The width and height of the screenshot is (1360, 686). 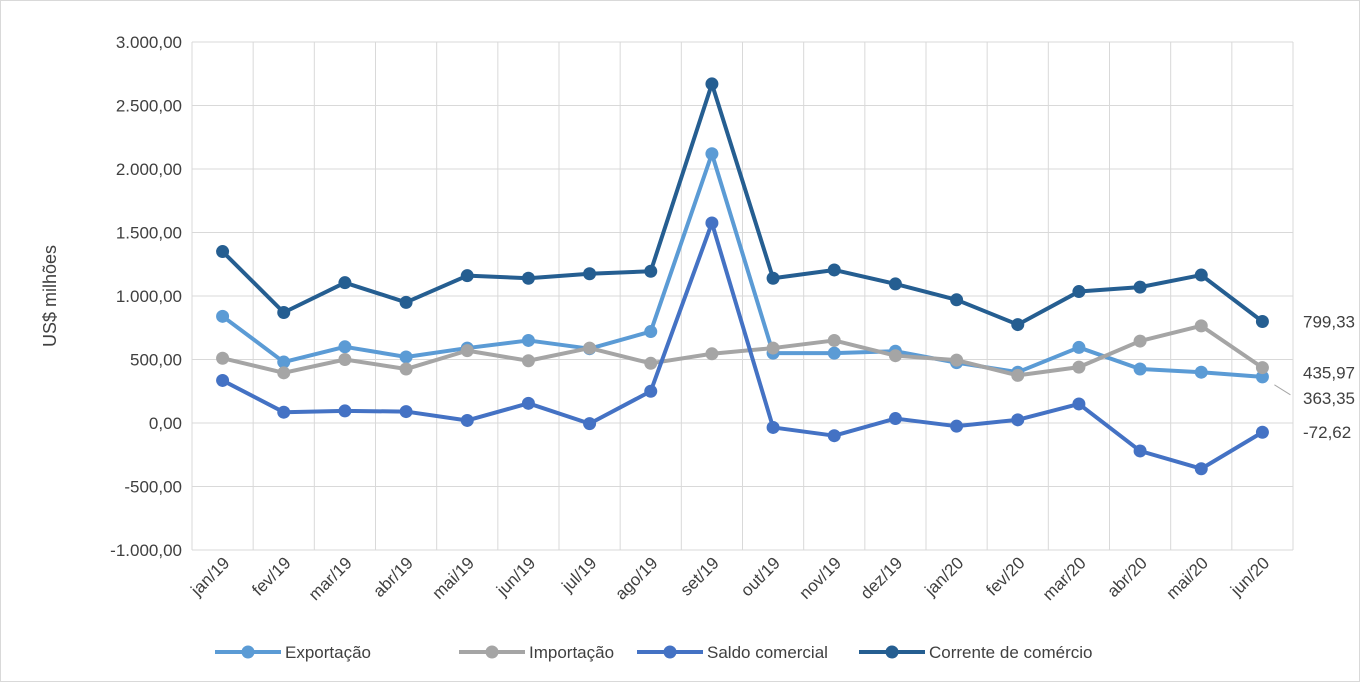 I want to click on y-tick-label: 500,00, so click(x=156, y=360).